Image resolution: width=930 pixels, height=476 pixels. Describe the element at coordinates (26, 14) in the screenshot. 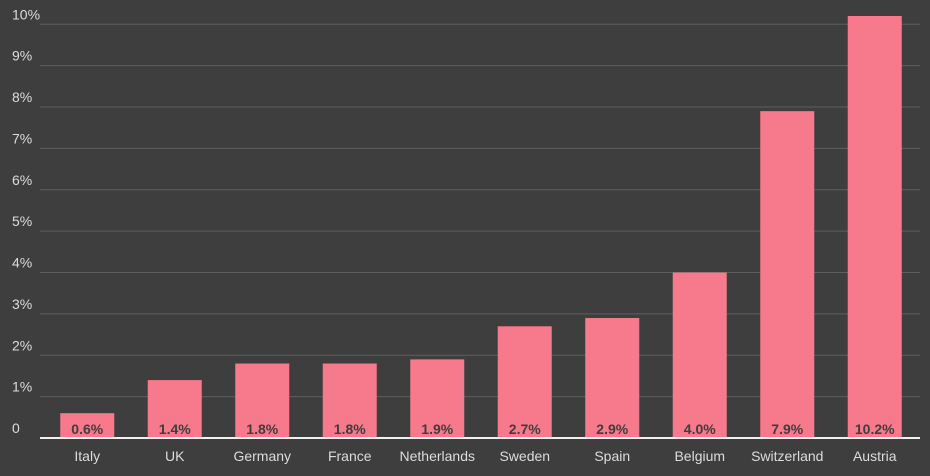

I see `y-tick-label: 10%` at that location.